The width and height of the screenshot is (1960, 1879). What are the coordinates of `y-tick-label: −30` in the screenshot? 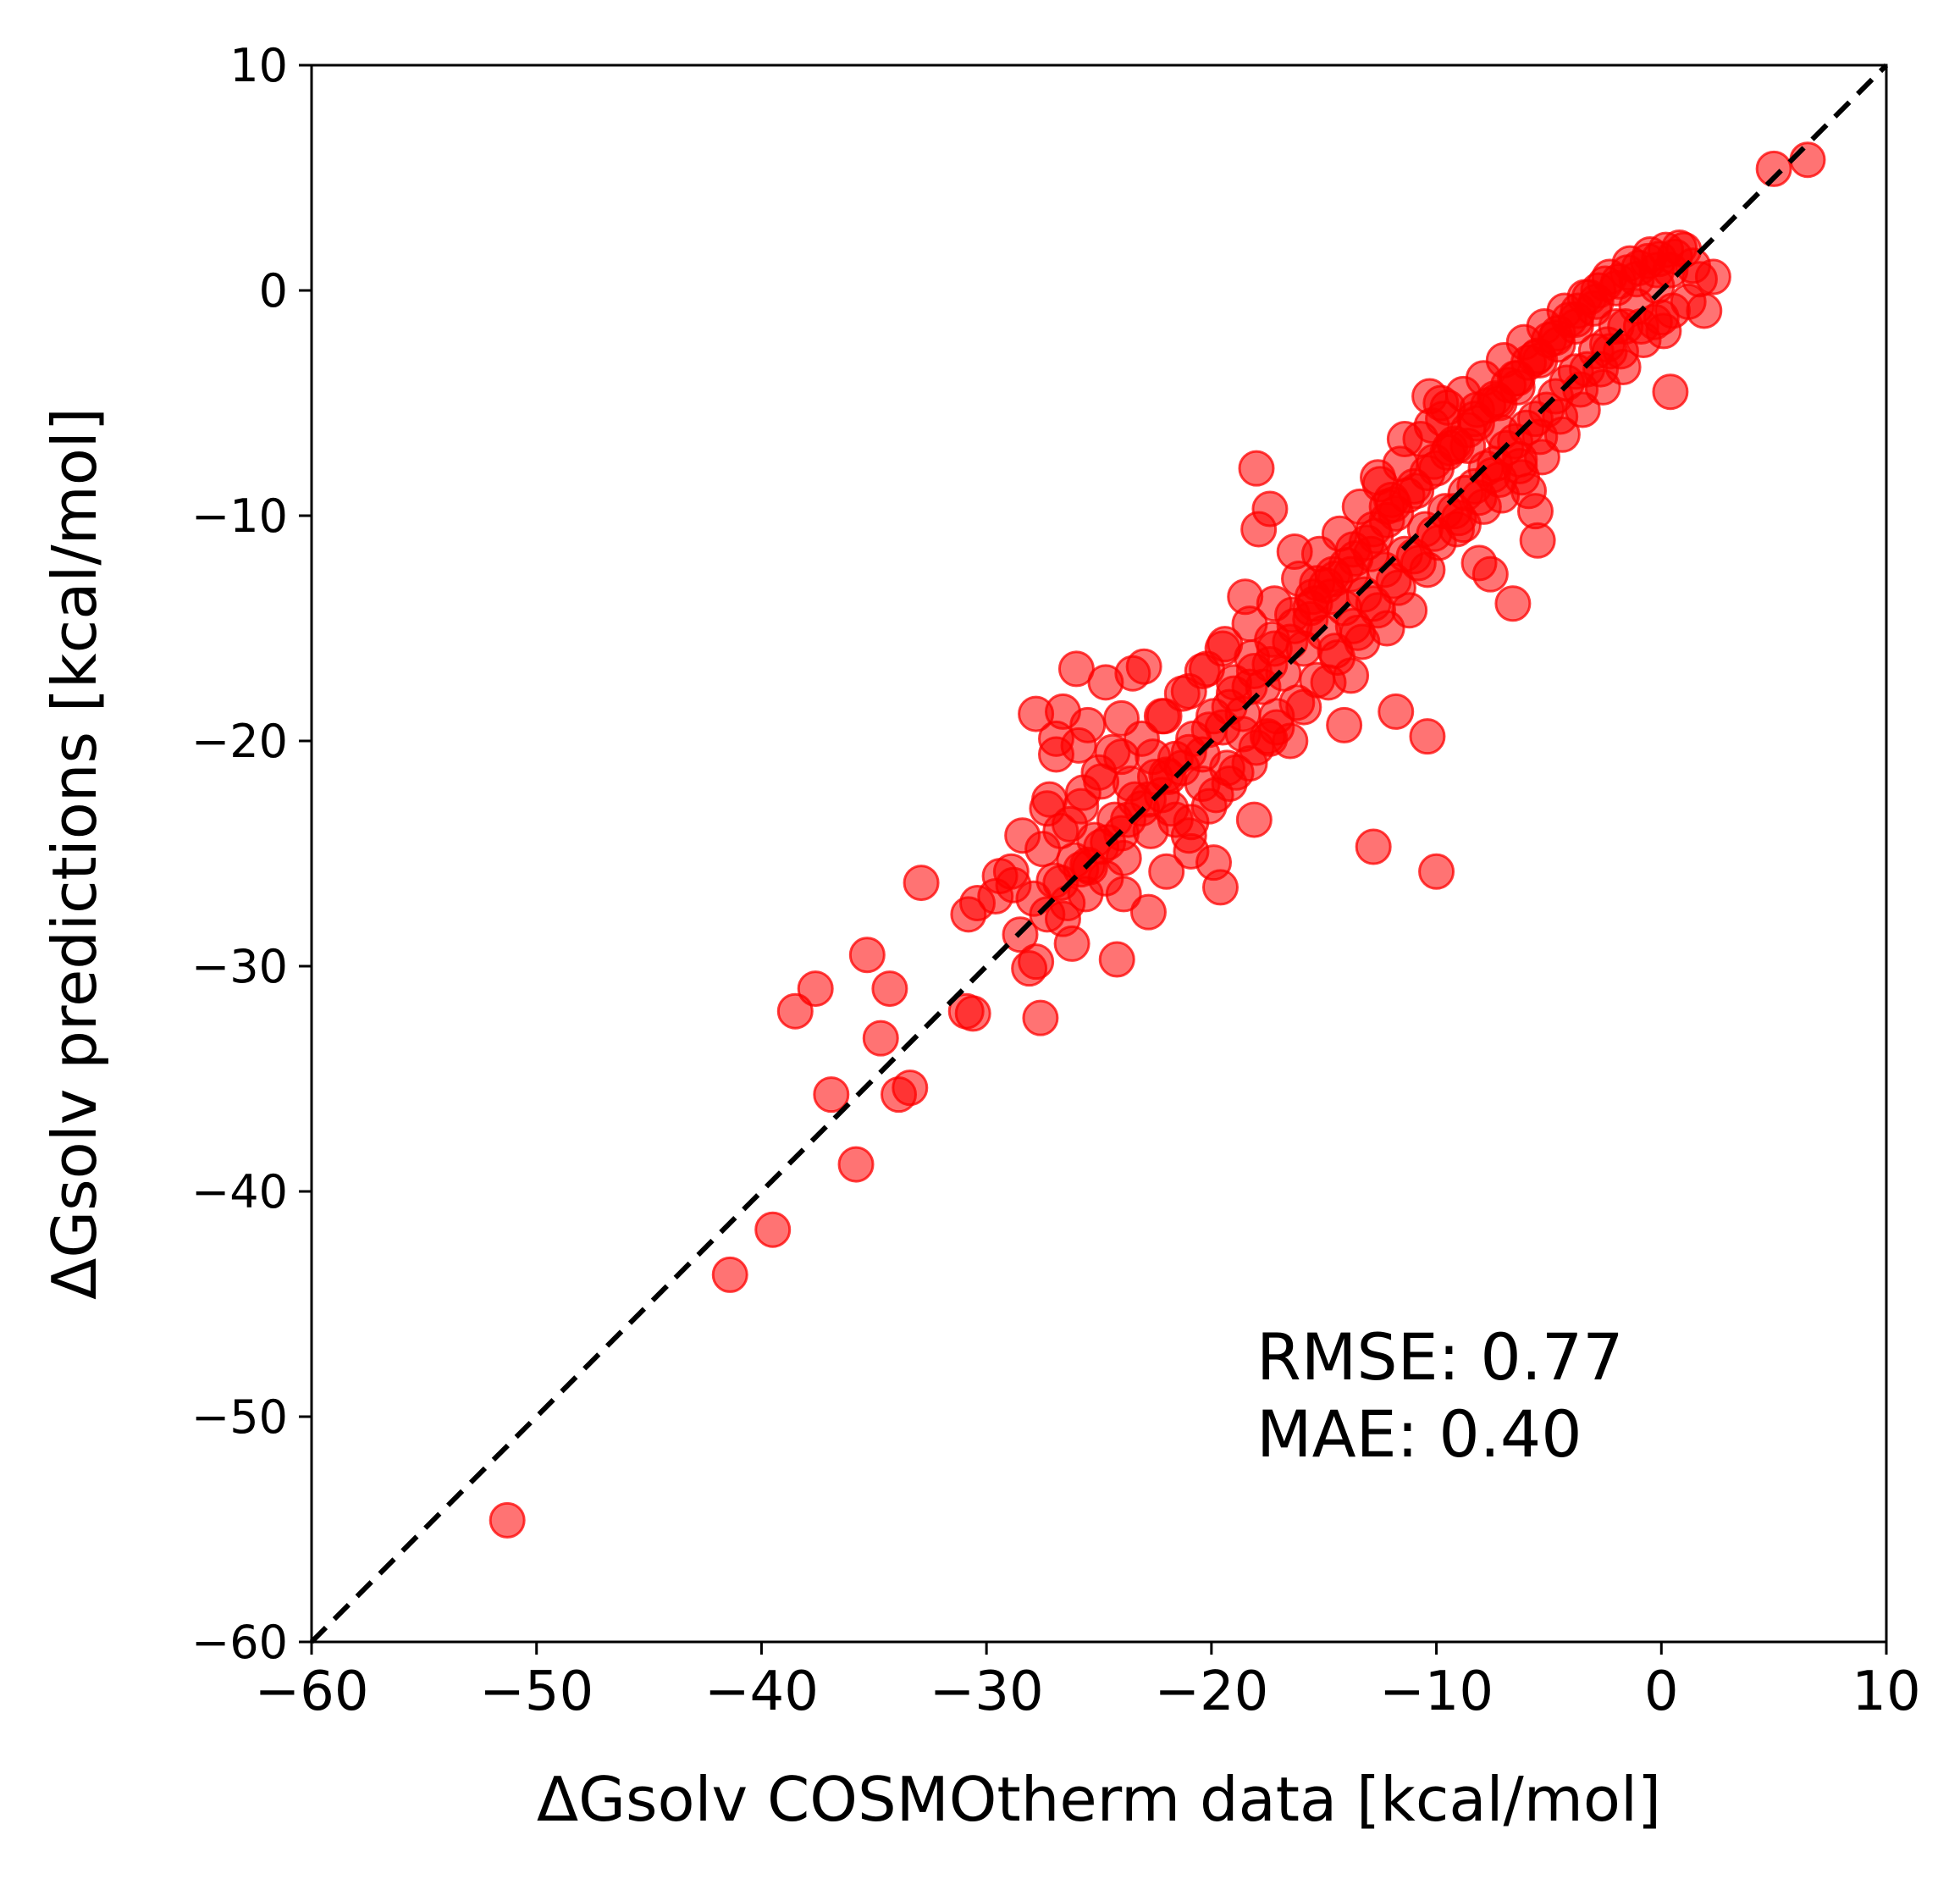 It's located at (239, 966).